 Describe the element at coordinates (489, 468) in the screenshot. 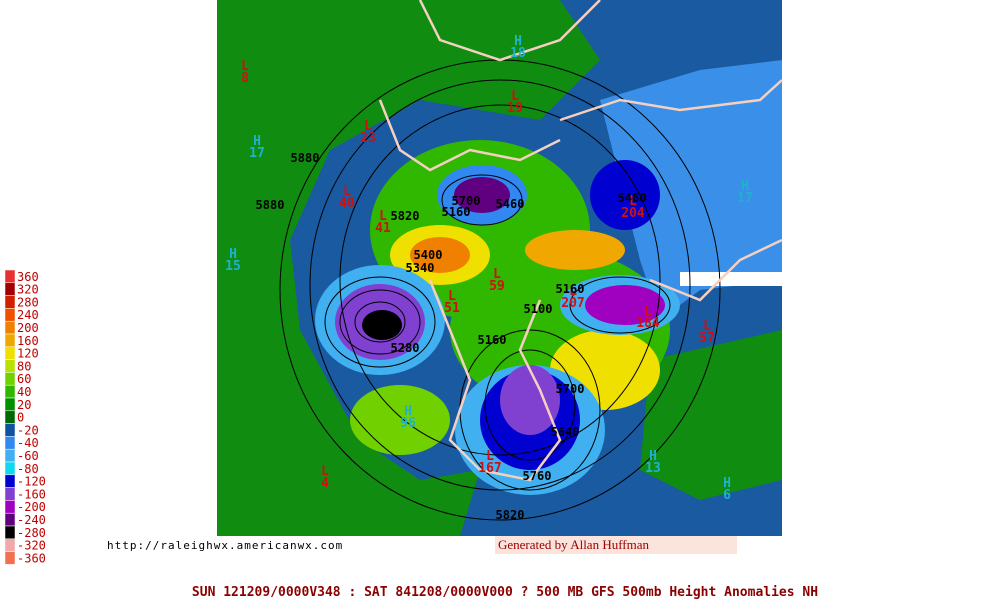

I see `center-value: 167` at that location.